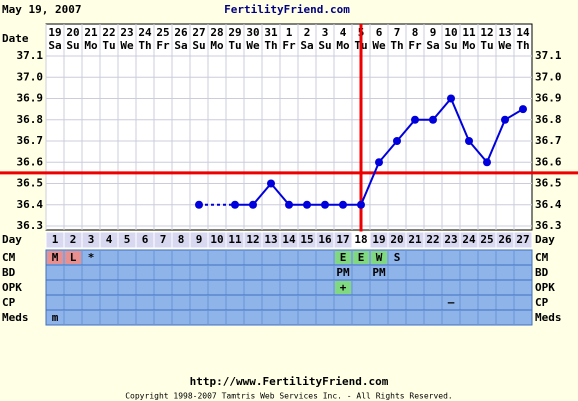 This screenshot has height=401, width=578. Describe the element at coordinates (548, 119) in the screenshot. I see `y-tick-label-right: 36.8` at that location.